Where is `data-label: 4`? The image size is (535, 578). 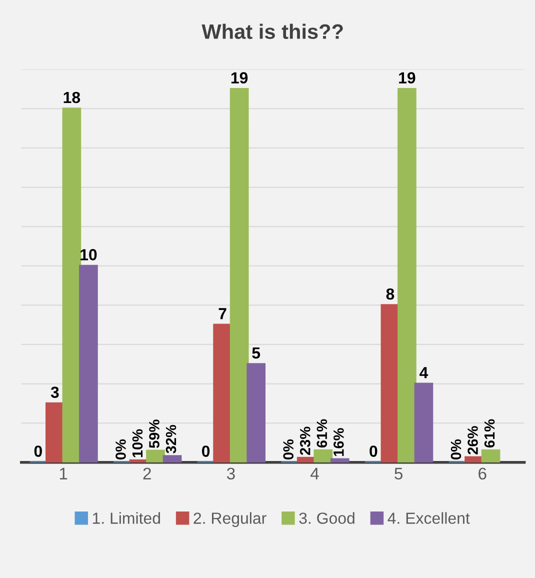 data-label: 4 is located at coordinates (424, 372).